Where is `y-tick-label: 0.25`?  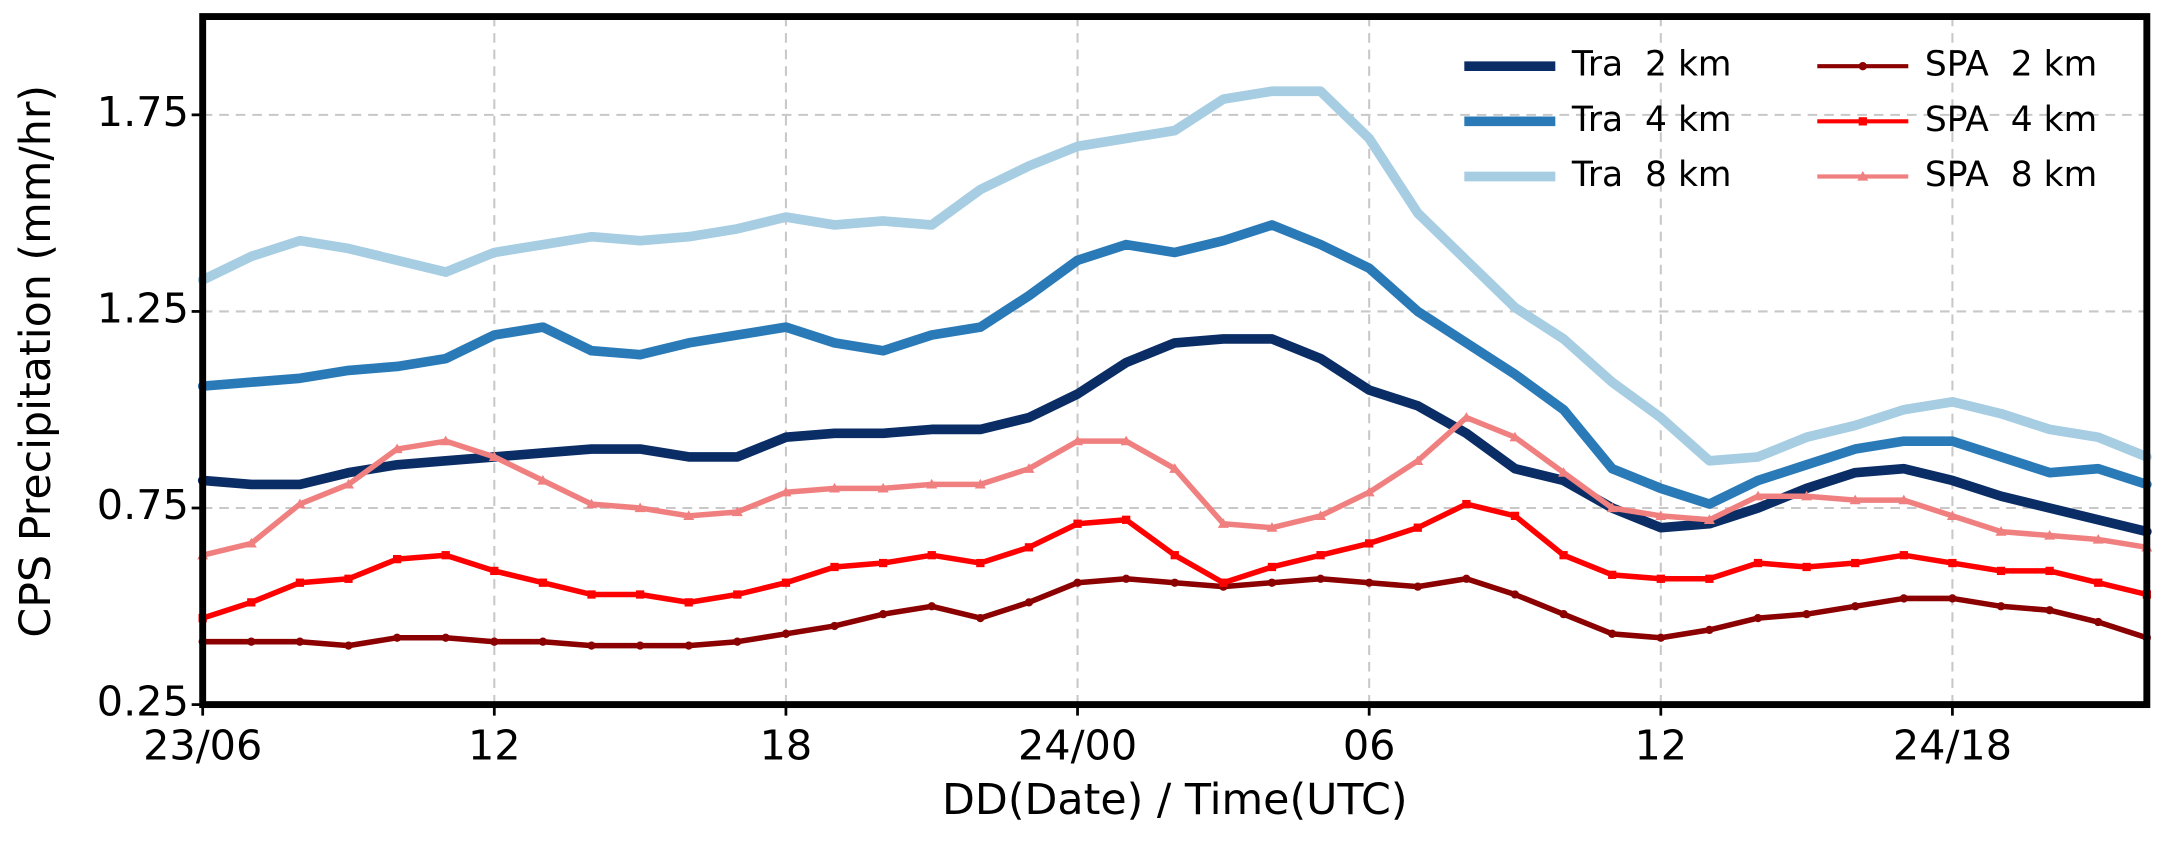 y-tick-label: 0.25 is located at coordinates (143, 702).